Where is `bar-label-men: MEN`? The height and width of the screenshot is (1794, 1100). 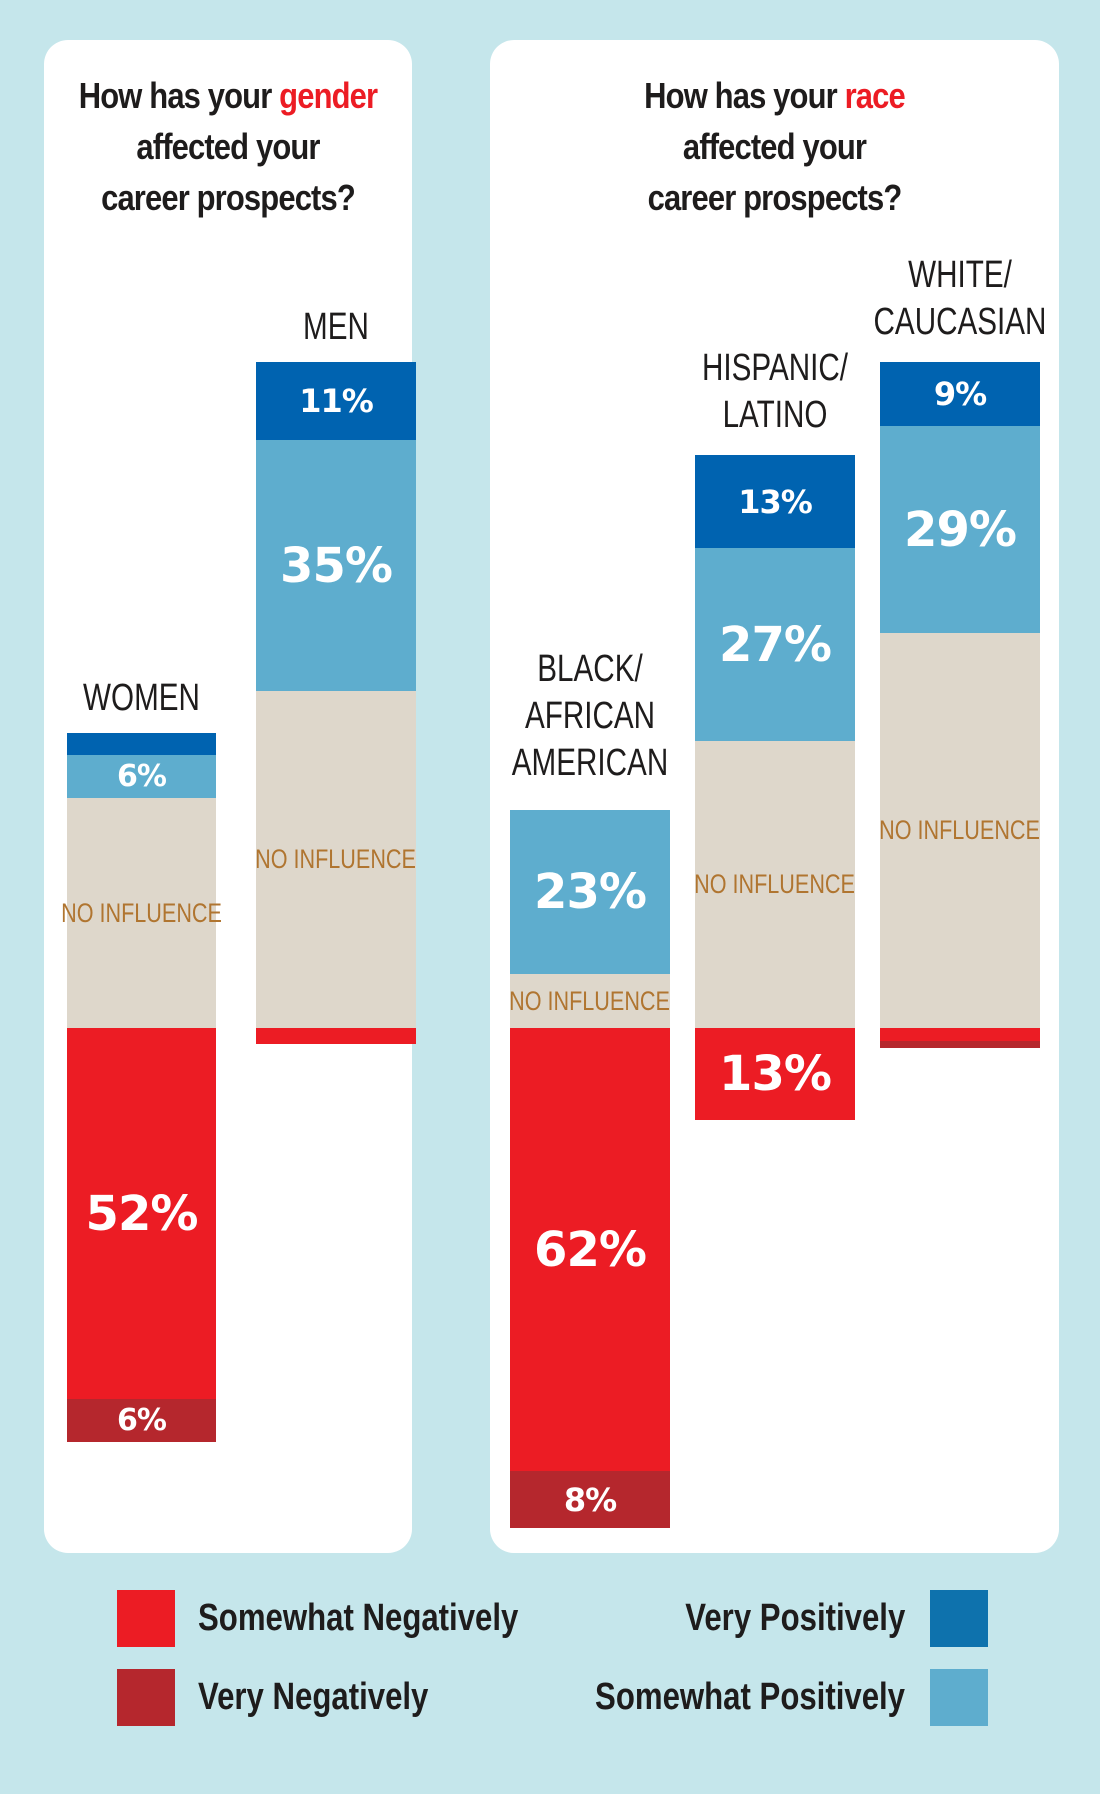 bar-label-men: MEN is located at coordinates (336, 327).